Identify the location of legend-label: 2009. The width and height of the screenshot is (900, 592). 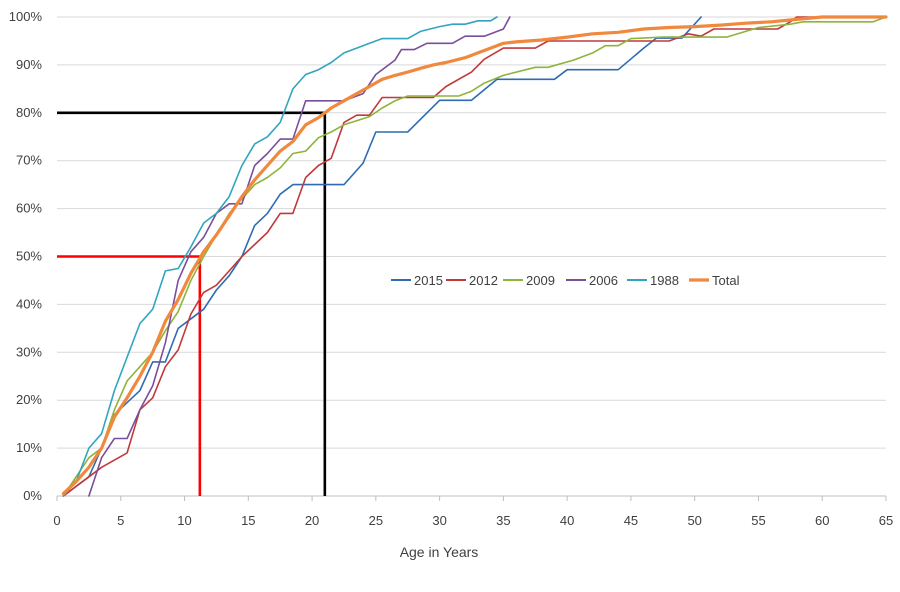
(540, 280).